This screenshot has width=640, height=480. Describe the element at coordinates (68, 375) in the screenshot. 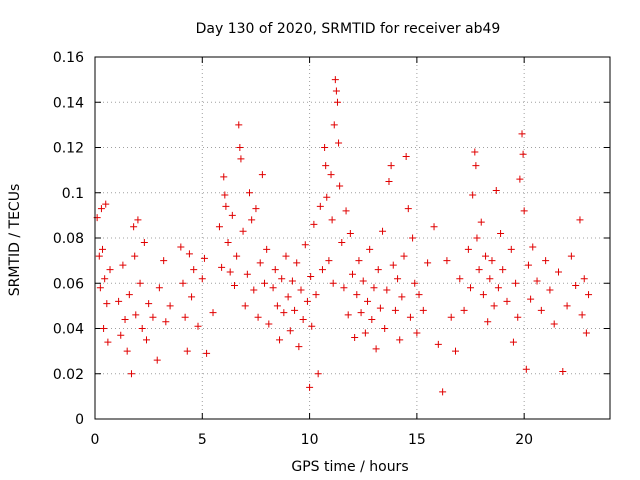

I see `y-tick-label: 0.02` at that location.